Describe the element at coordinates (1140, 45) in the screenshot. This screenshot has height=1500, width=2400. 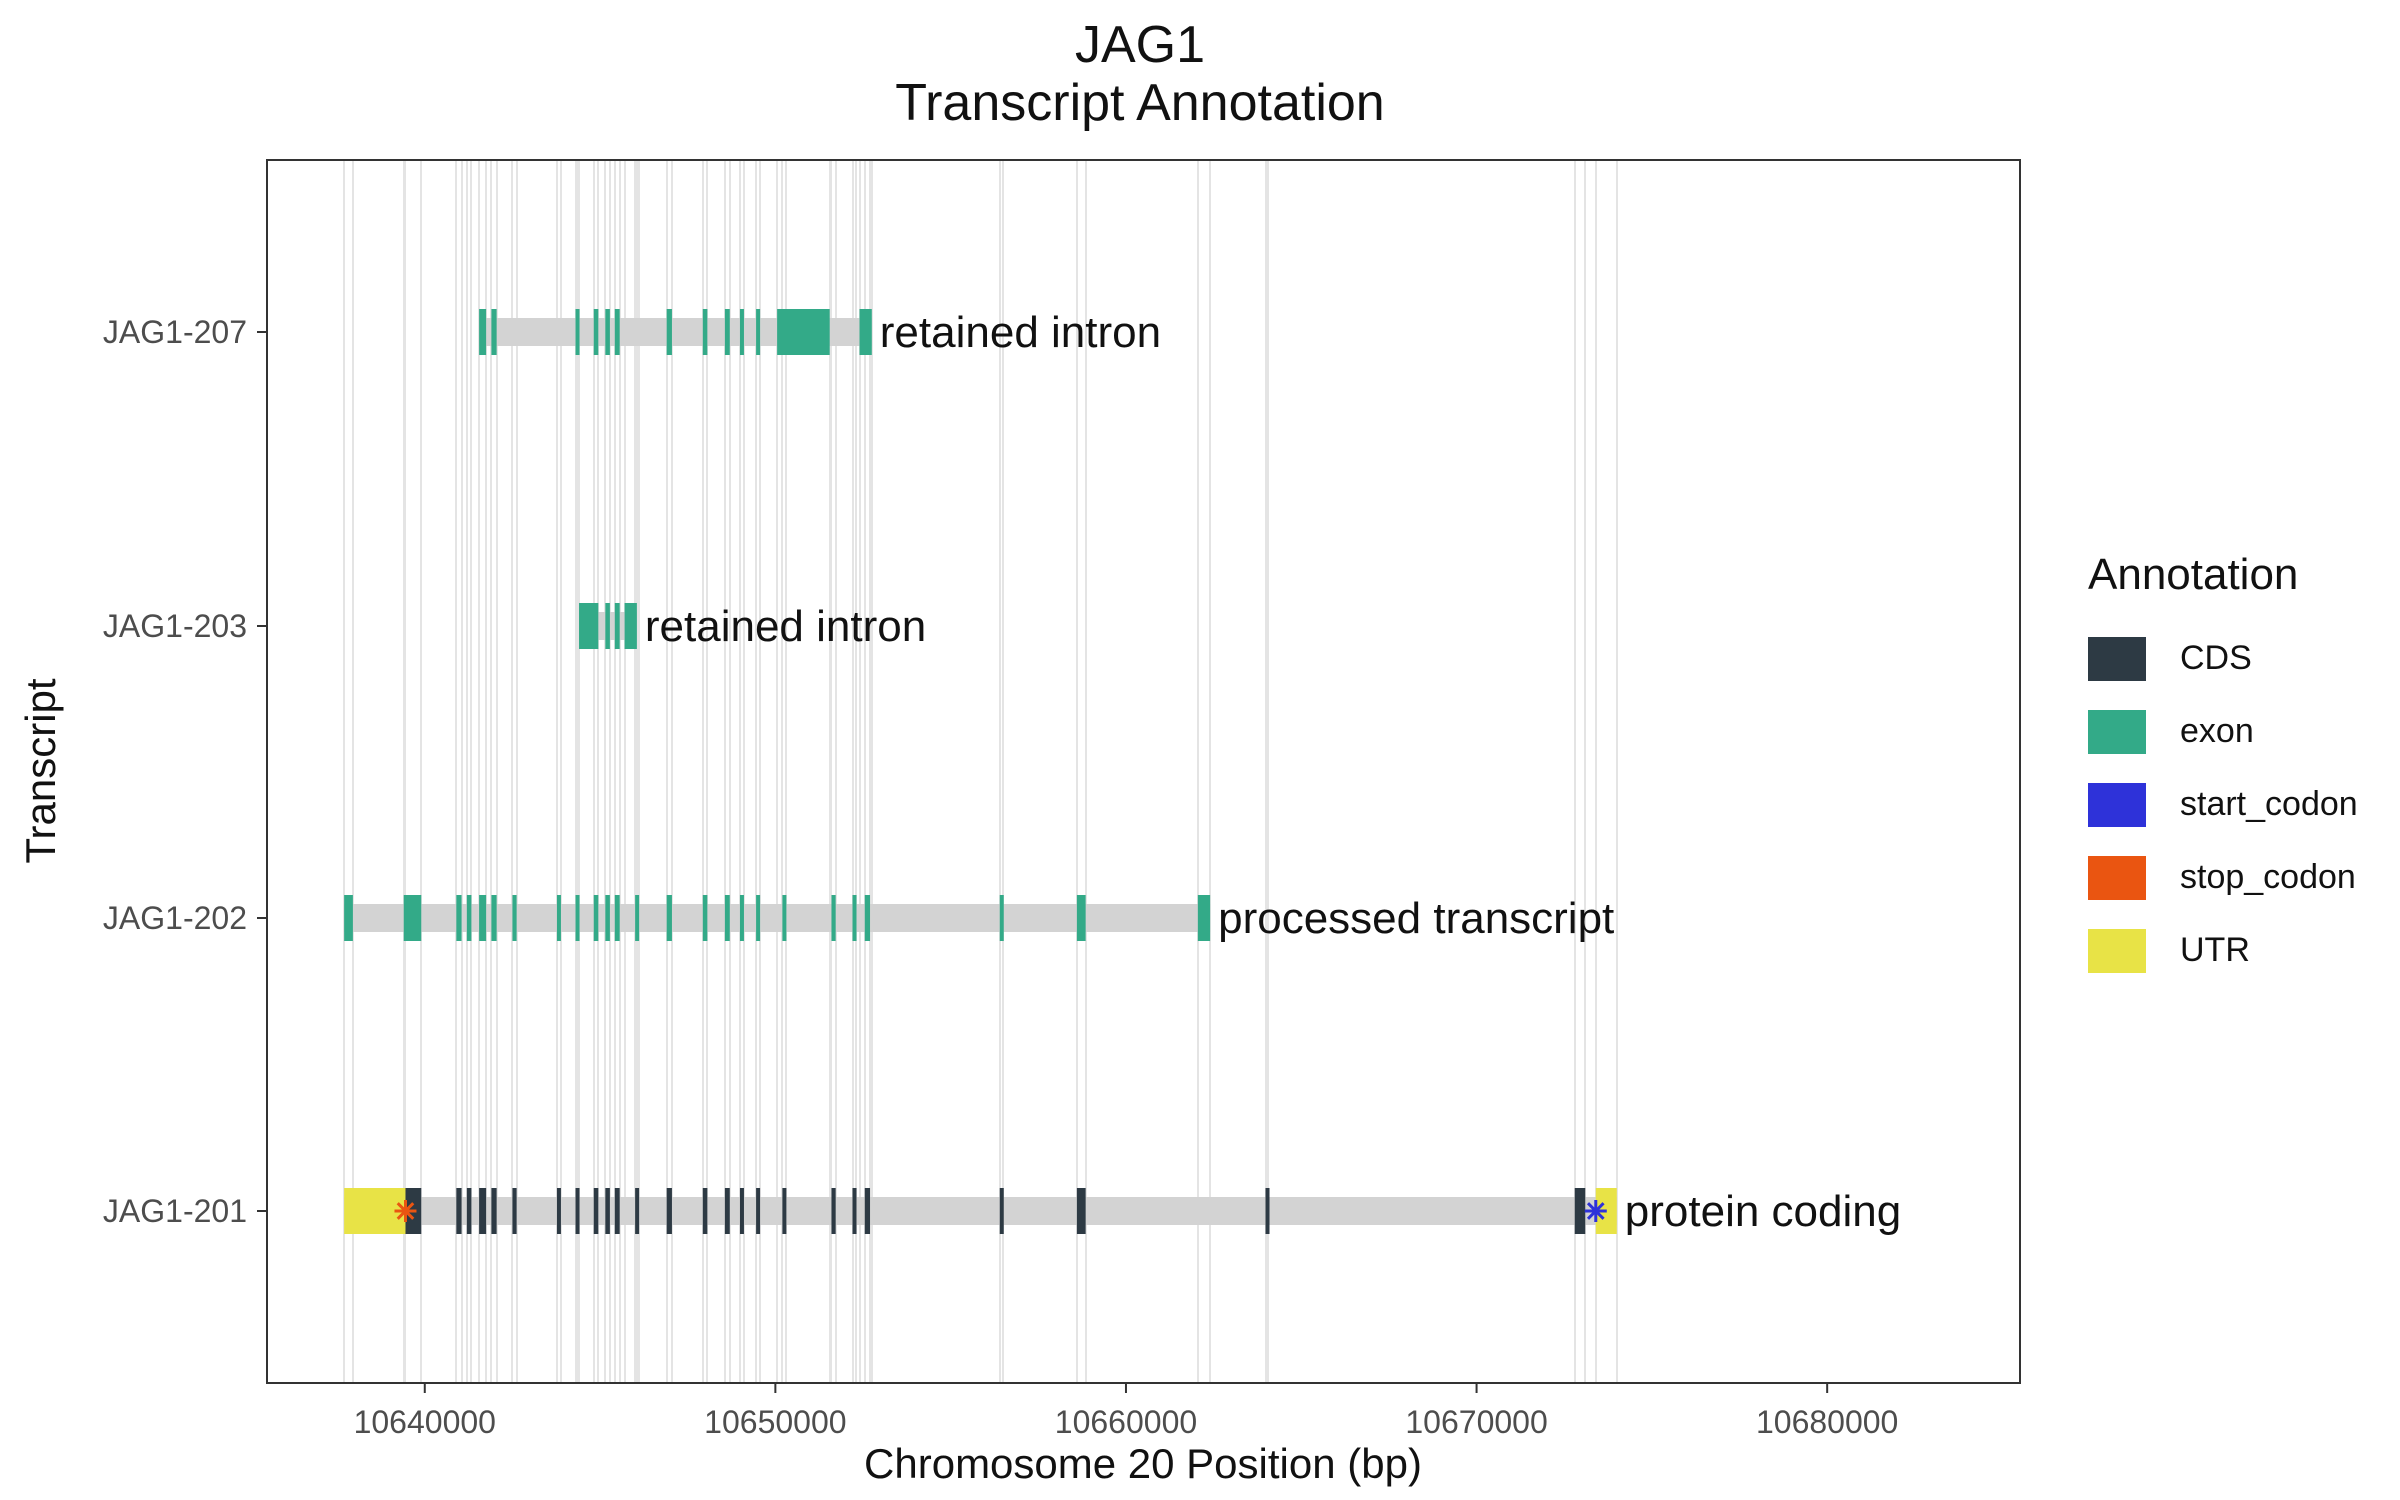
I see `chart-title: JAG1` at that location.